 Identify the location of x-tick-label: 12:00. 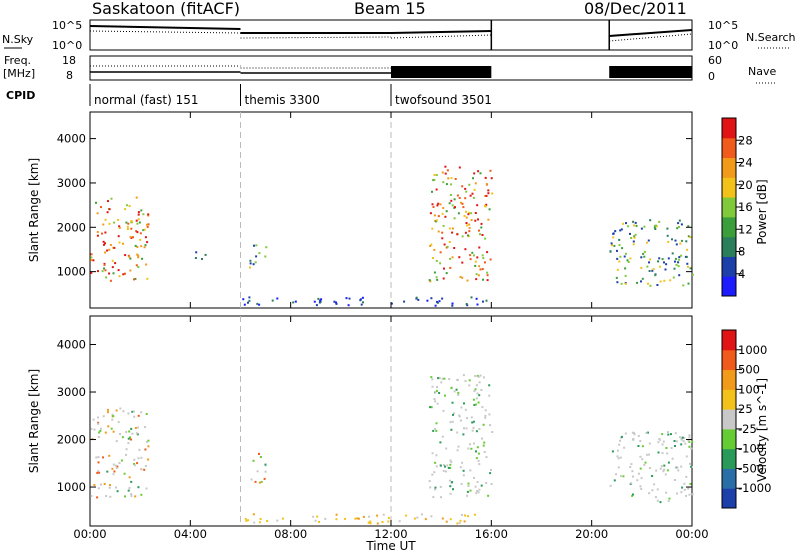
(390, 534).